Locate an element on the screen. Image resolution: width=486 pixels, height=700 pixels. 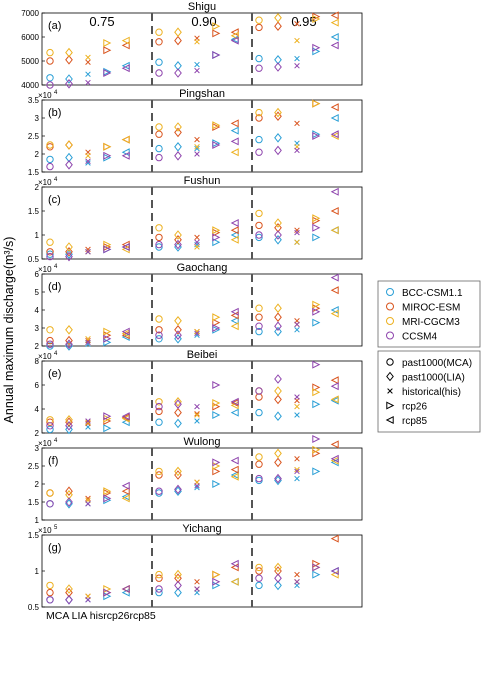
y-tick-label: 1 is located at coordinates (37, 520).